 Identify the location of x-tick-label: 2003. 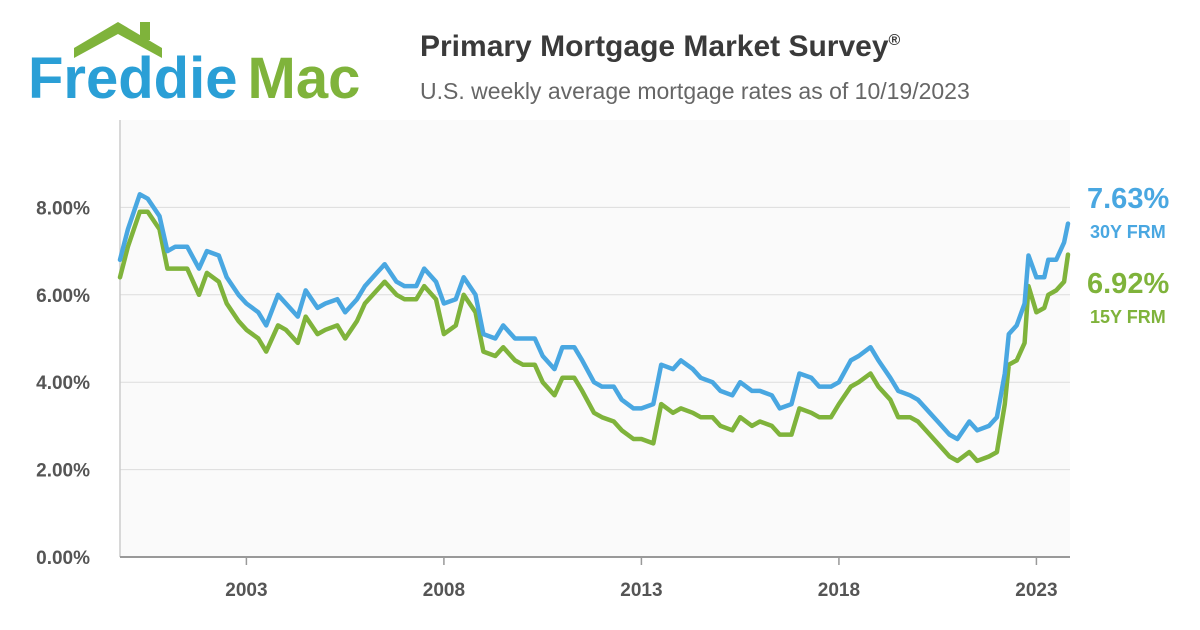
(246, 590).